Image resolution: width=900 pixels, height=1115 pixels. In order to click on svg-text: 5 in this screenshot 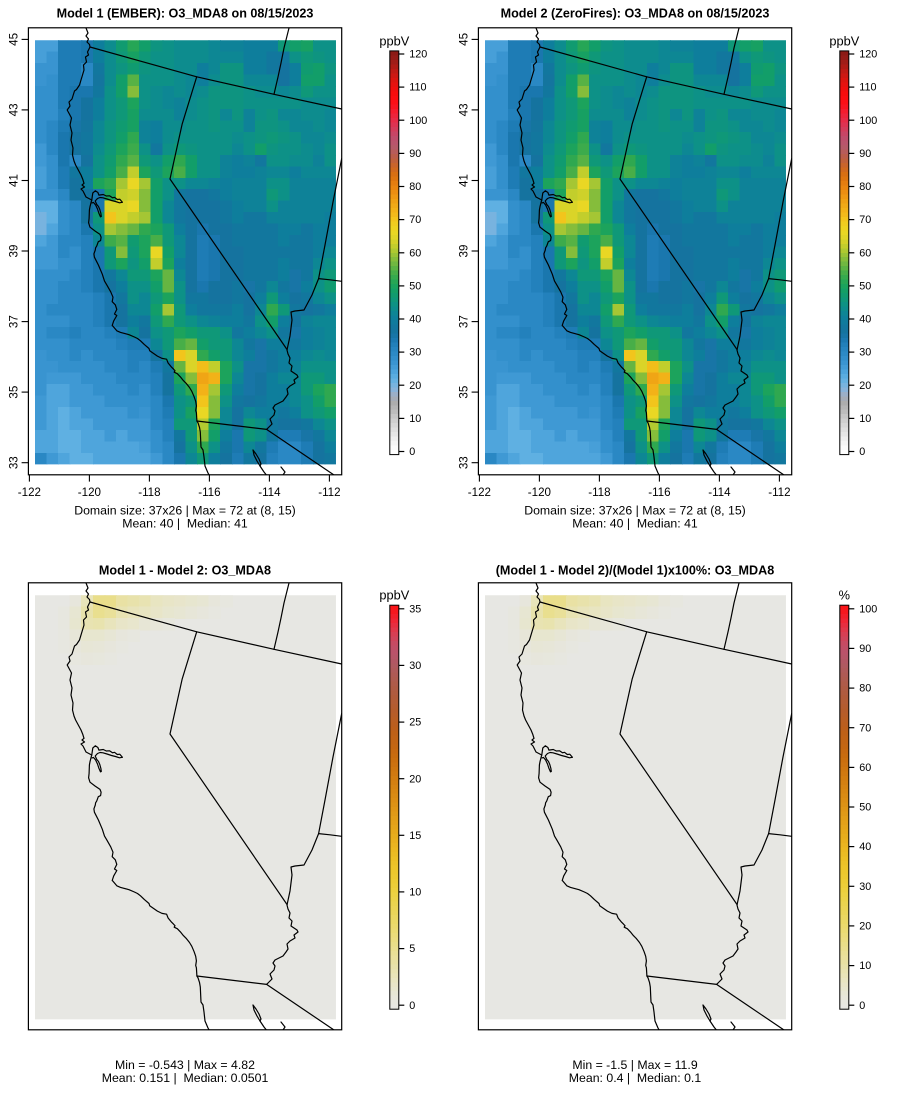, I will do `click(412, 949)`.